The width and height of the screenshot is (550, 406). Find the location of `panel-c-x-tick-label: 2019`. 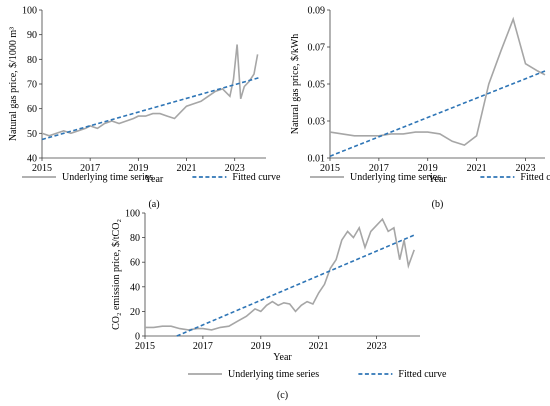

panel-c-x-tick-label: 2019 is located at coordinates (261, 346).